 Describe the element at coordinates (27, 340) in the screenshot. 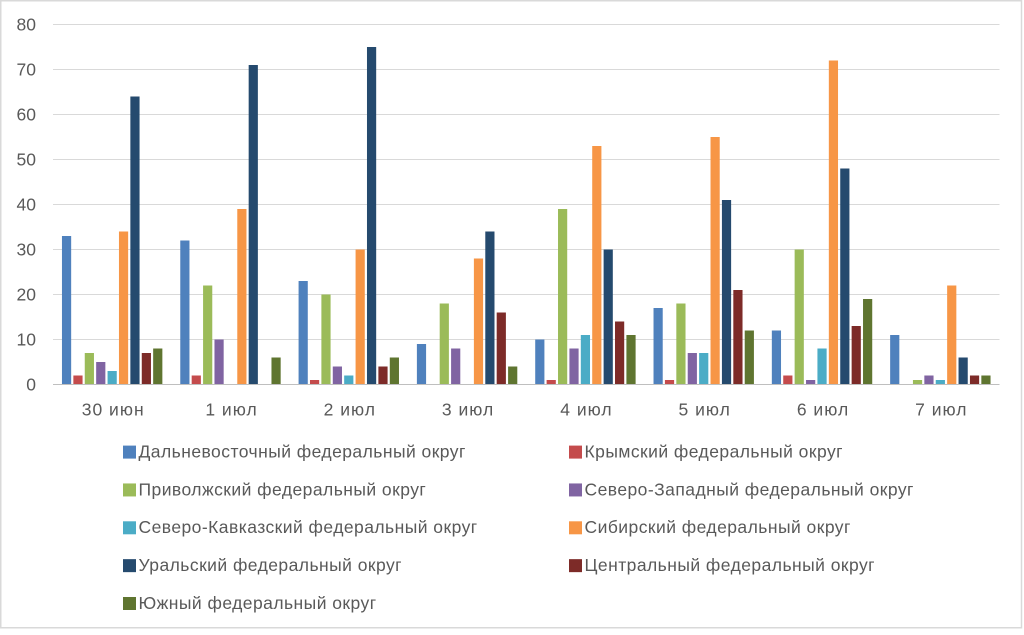

I see `svg-text: 10` at that location.